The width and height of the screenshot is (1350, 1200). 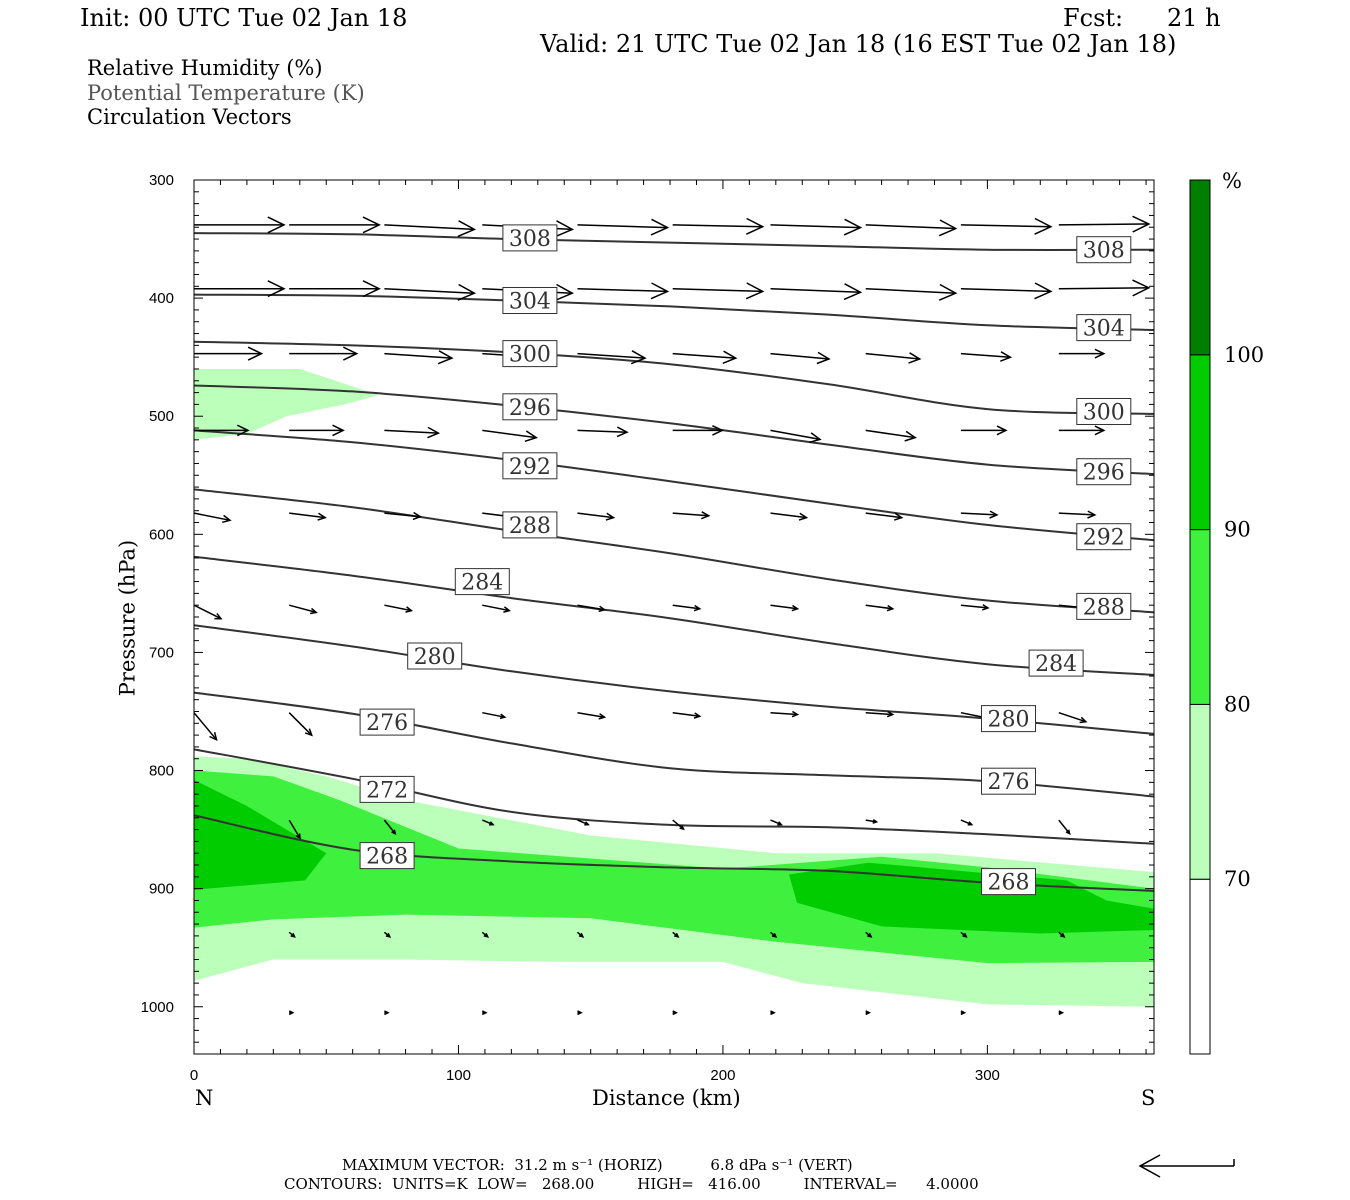 I want to click on contour-label: 288, so click(x=530, y=525).